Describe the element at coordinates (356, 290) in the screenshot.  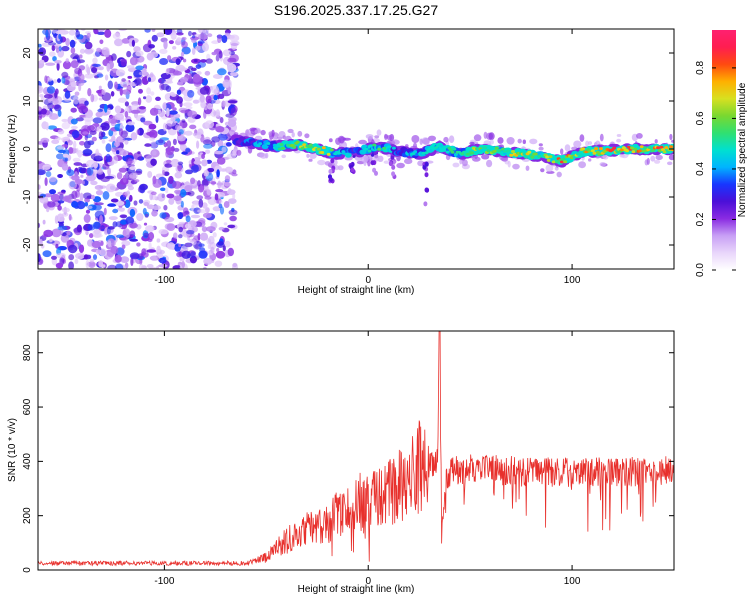
I see `spectrogram-xlabel: Height of straight line (km)` at that location.